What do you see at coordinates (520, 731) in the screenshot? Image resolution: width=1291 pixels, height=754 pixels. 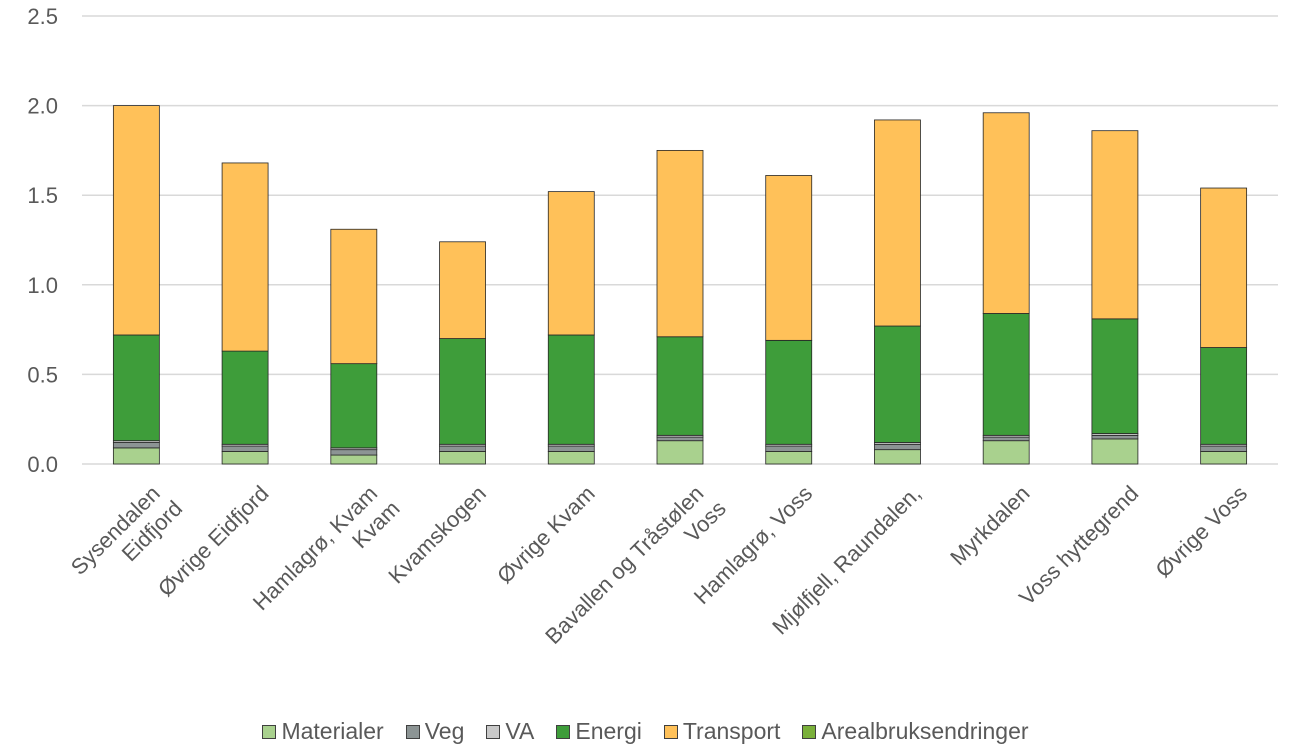 I see `legend-label: VA` at bounding box center [520, 731].